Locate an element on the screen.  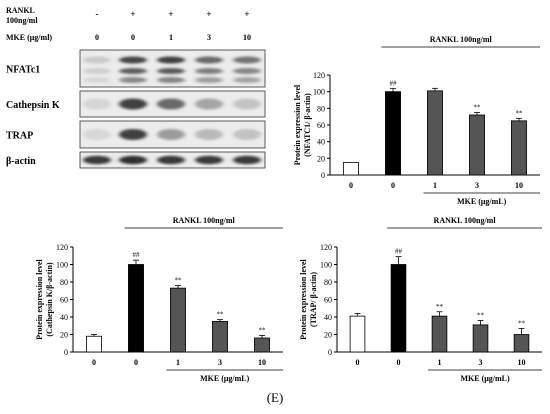
header-rankl-label: RANKL is located at coordinates (20, 10).